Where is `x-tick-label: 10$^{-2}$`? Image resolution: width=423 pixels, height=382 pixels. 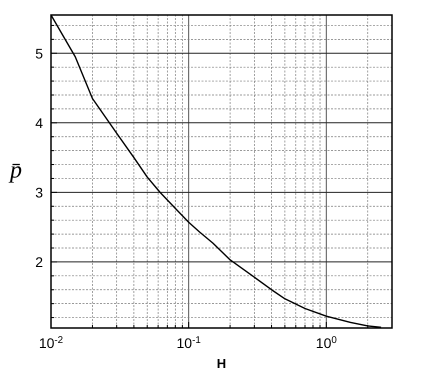 x-tick-label: 10$^{-2}$ is located at coordinates (51, 342).